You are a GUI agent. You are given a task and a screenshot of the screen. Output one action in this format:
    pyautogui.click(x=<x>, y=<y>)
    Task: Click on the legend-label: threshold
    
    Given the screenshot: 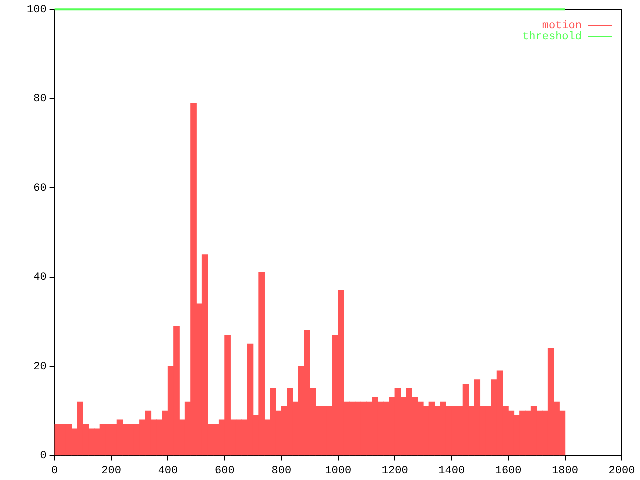 What is the action you would take?
    pyautogui.click(x=552, y=38)
    